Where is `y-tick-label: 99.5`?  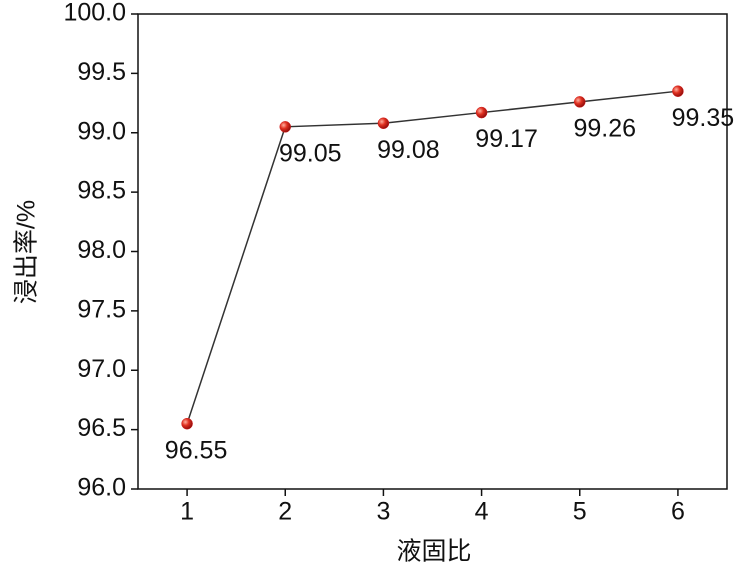
y-tick-label: 99.5 is located at coordinates (101, 72).